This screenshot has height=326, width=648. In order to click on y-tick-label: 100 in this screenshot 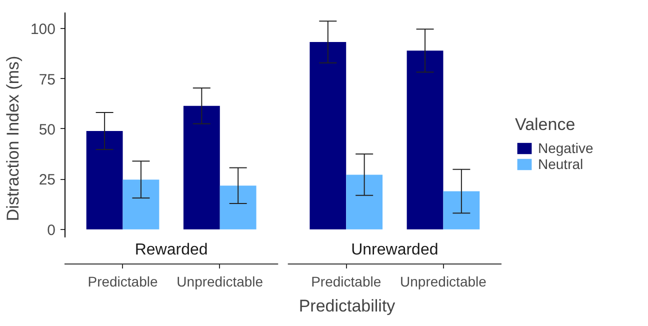, I will do `click(43, 29)`.